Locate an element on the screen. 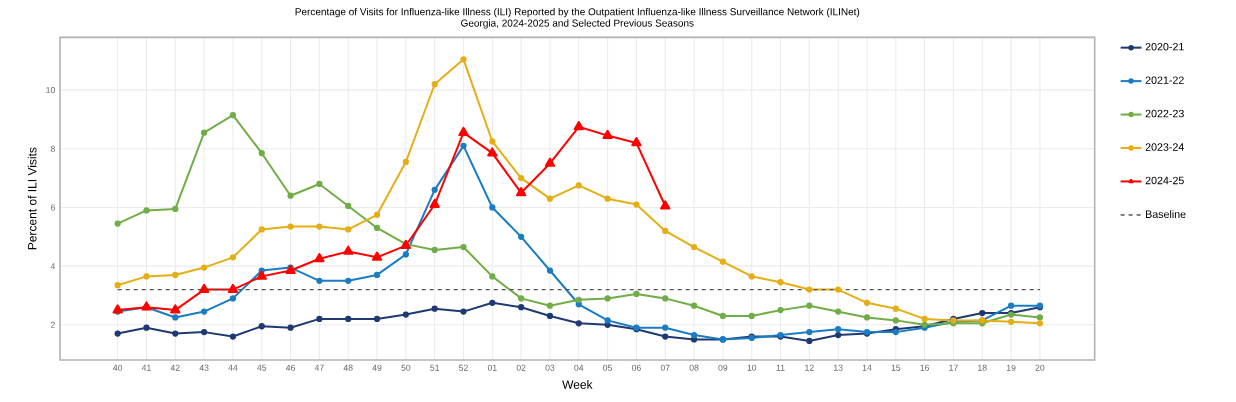 The height and width of the screenshot is (402, 1236). x-tick-label: 44 is located at coordinates (233, 367).